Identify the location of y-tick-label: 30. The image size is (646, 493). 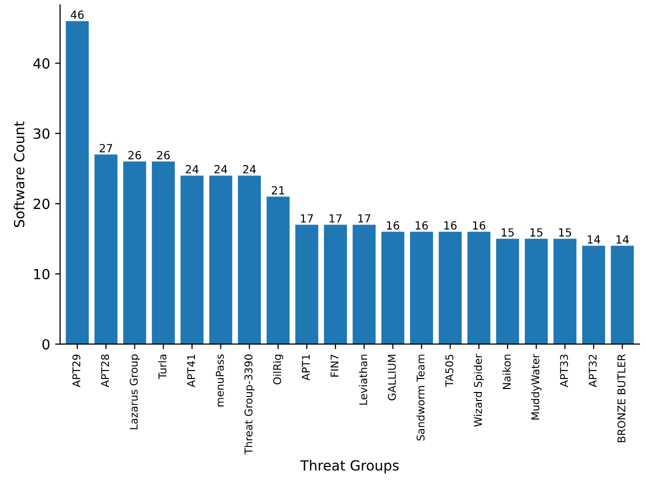
(42, 133).